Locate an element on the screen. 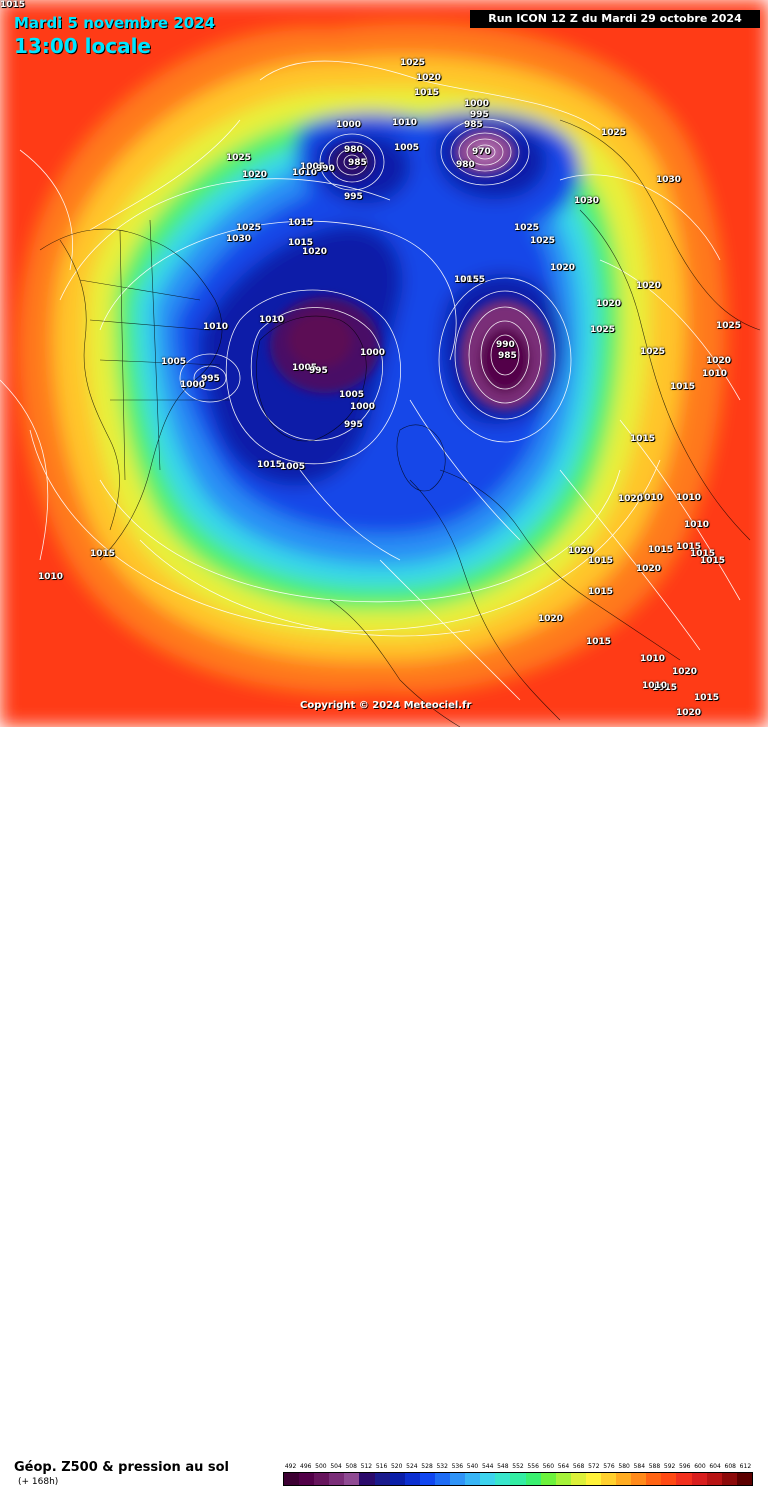 The height and width of the screenshot is (1487, 768). scale-label: 528 is located at coordinates (427, 1466).